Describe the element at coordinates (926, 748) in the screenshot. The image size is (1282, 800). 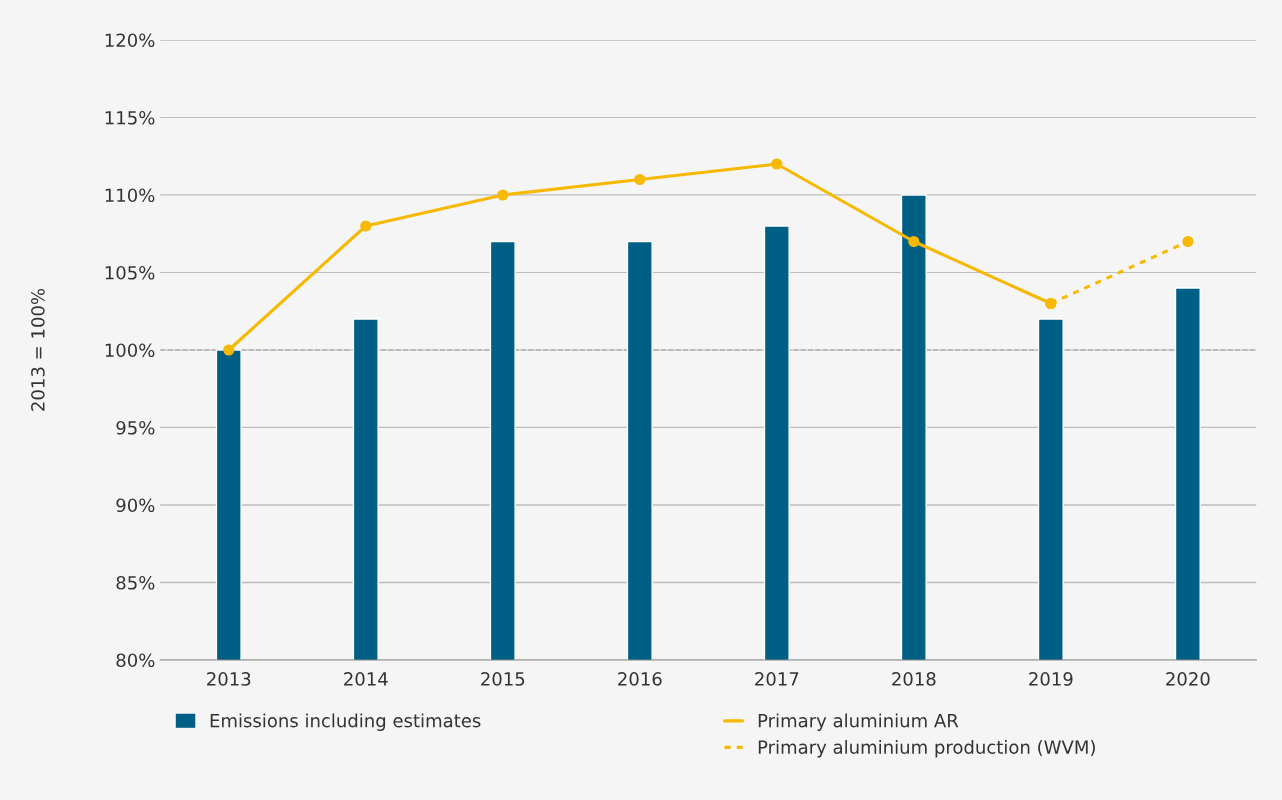
I see `legend-label: Primary aluminium production (WVM)` at that location.